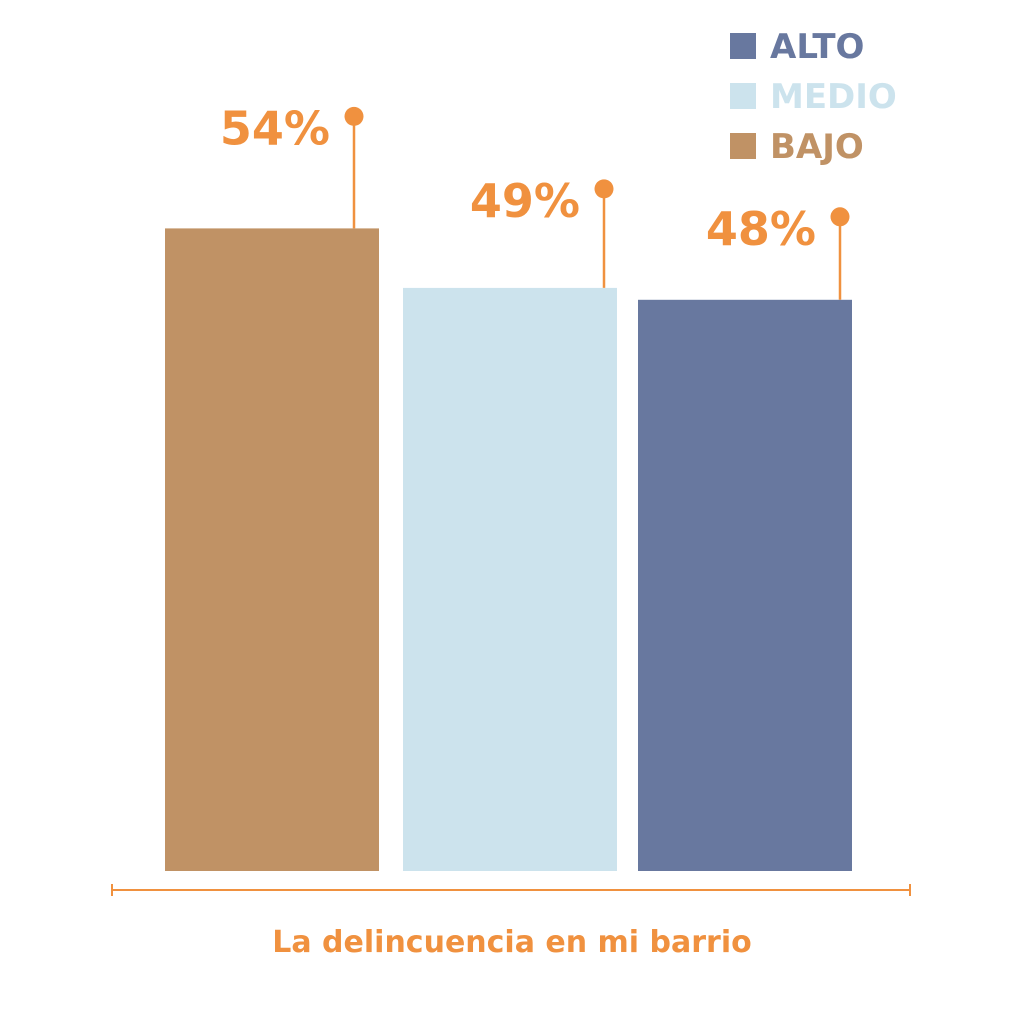  What do you see at coordinates (510, 579) in the screenshot?
I see `bar-medio` at bounding box center [510, 579].